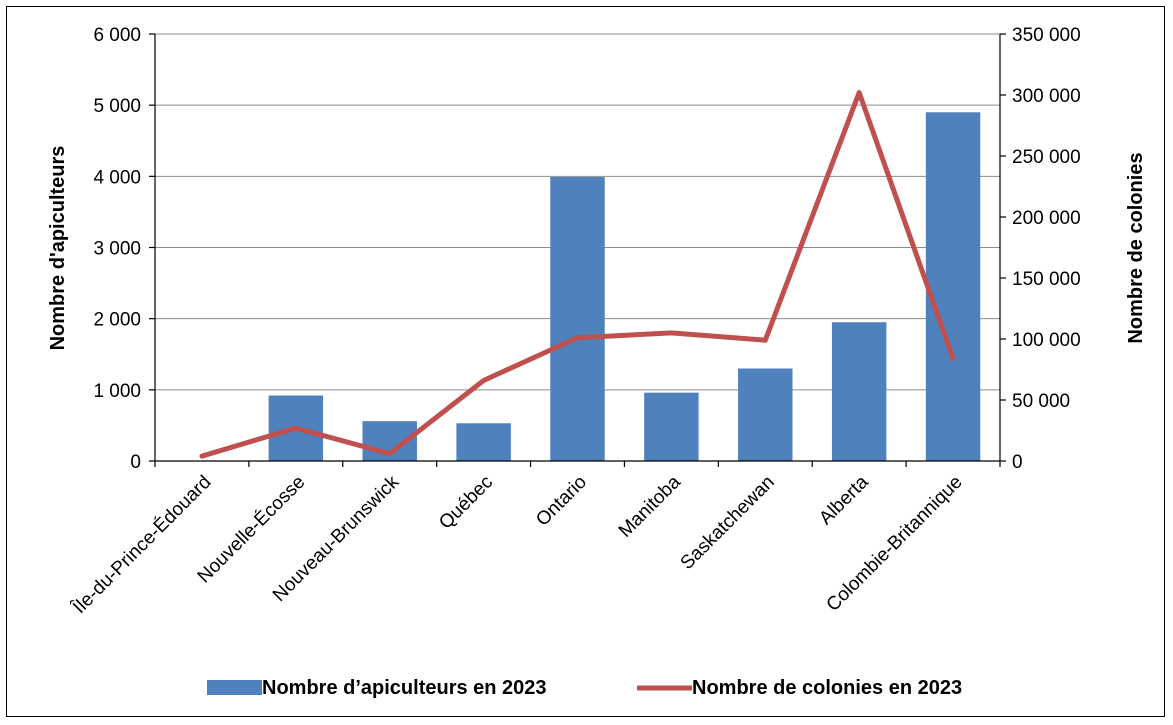  I want to click on left-axis-ticks: 0 1 000 2 000 3 000 4 000 5 000 6 000, so click(124, 249).